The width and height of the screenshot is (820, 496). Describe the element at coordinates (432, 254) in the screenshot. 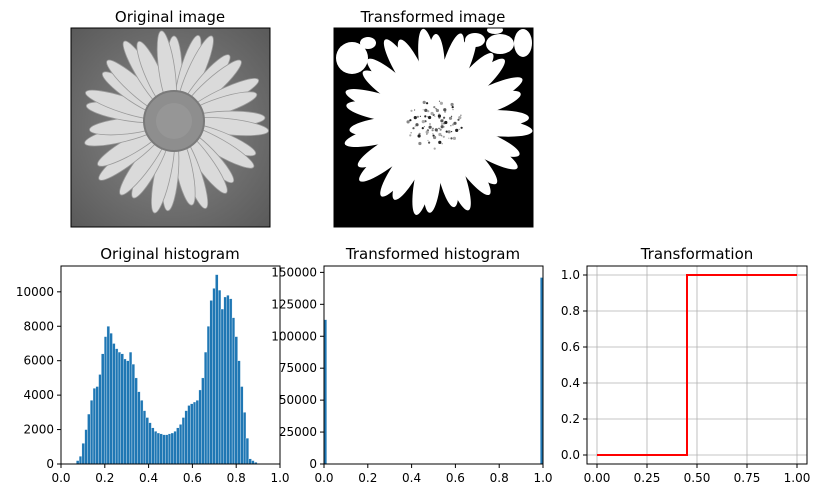

I see `transformed-histogram-title: Transformed histogram` at that location.